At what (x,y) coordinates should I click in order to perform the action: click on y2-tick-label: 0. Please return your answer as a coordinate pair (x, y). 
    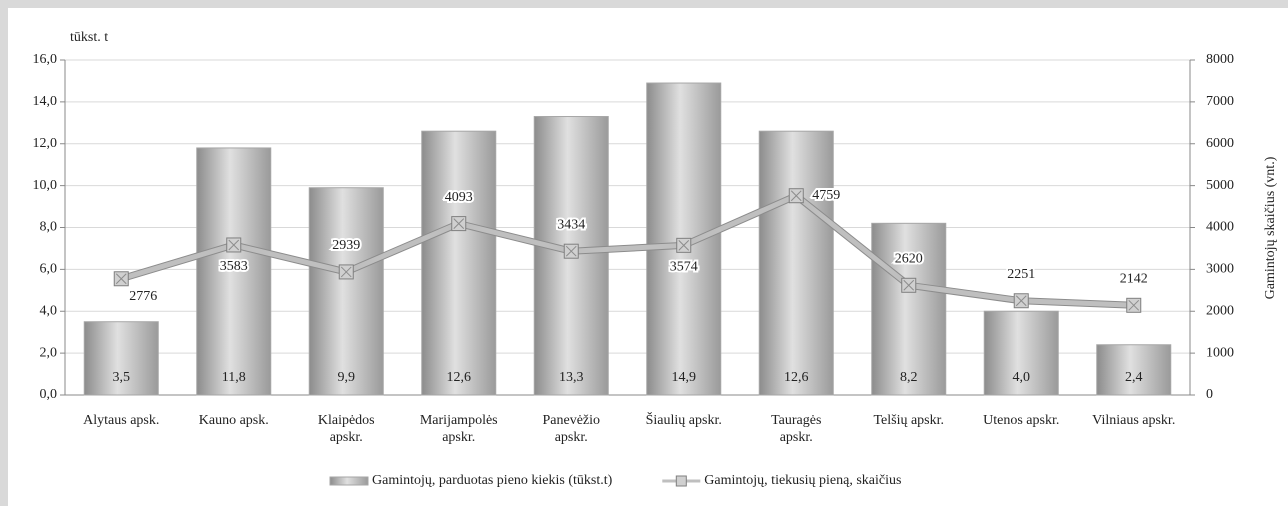
    Looking at the image, I should click on (1209, 394).